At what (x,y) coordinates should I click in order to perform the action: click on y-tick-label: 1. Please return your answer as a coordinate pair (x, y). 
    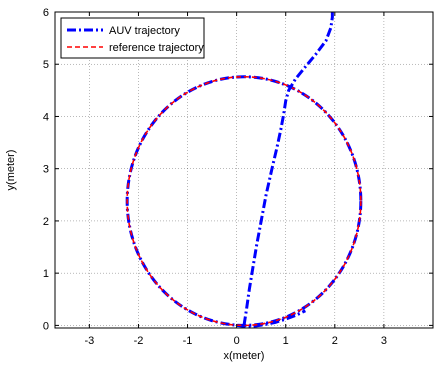
    Looking at the image, I should click on (46, 274).